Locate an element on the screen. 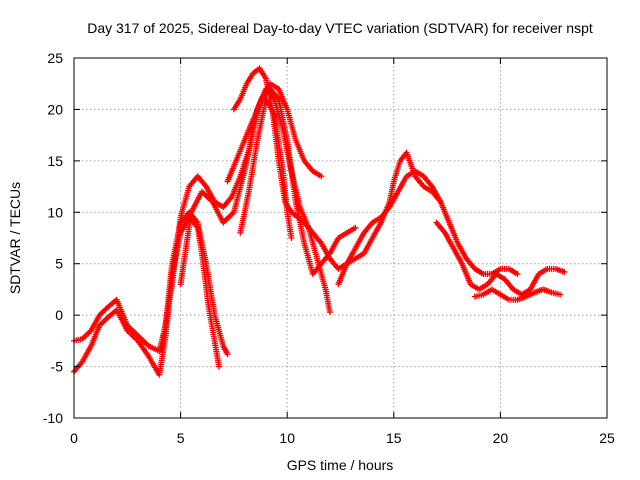  y-tick-label: -10 is located at coordinates (53, 418).